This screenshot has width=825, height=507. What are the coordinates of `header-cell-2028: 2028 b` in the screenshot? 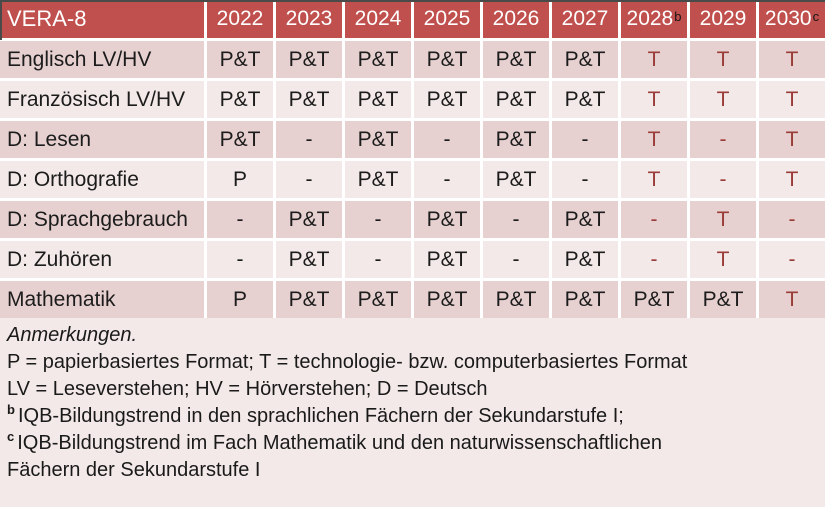 It's located at (654, 19).